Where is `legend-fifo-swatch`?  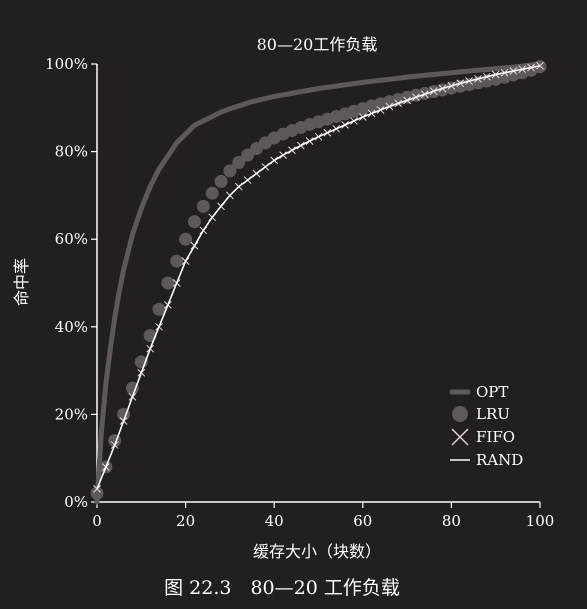
legend-fifo-swatch is located at coordinates (460, 437).